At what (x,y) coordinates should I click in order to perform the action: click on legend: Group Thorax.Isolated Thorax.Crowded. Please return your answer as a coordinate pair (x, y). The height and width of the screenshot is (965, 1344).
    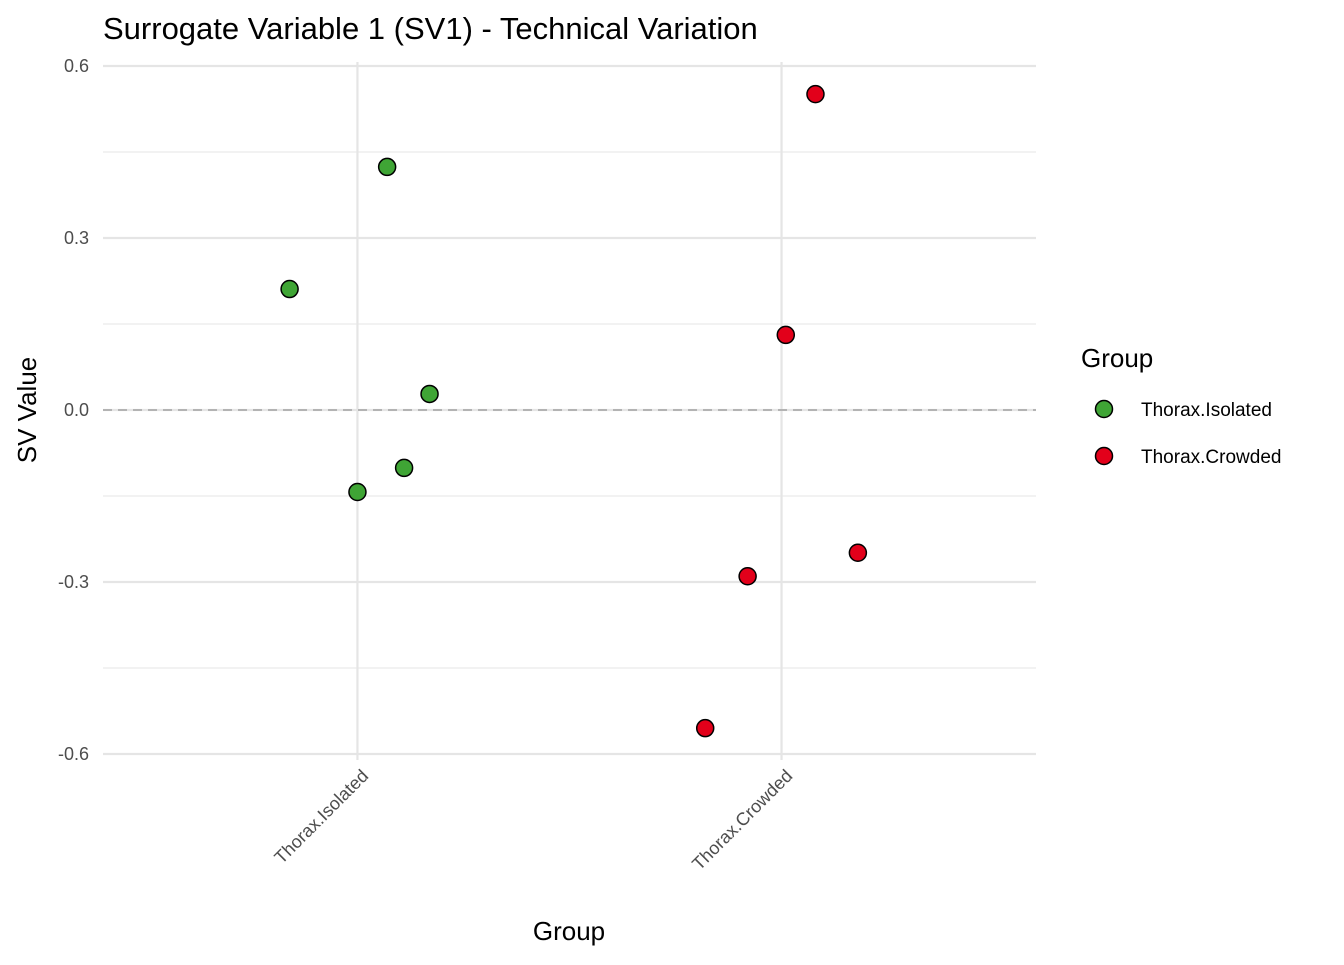
    Looking at the image, I should click on (1181, 405).